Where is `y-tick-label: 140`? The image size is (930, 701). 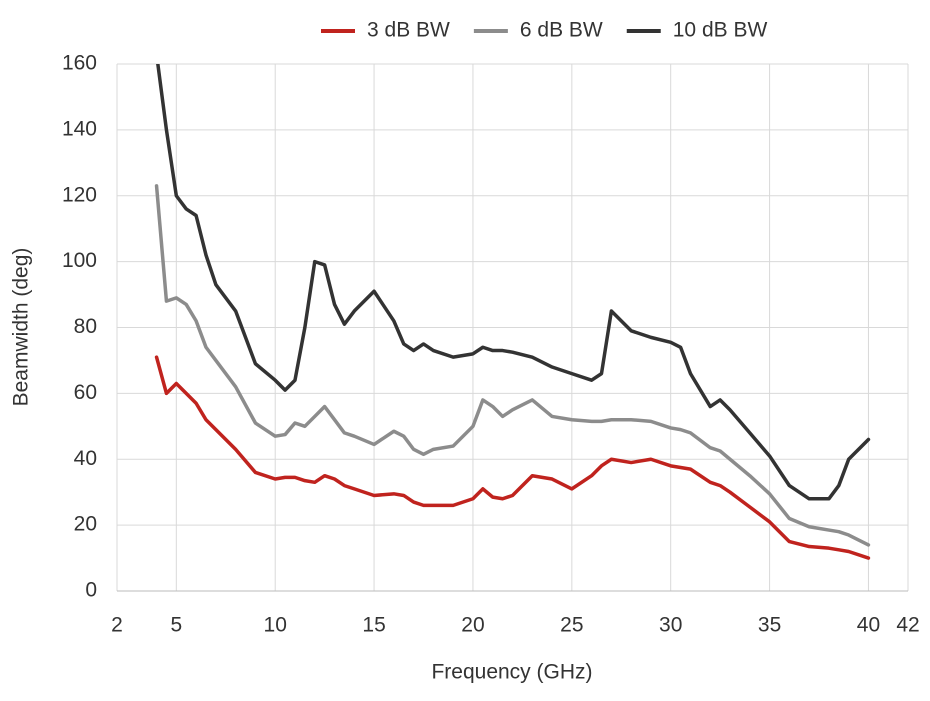
y-tick-label: 140 is located at coordinates (79, 128).